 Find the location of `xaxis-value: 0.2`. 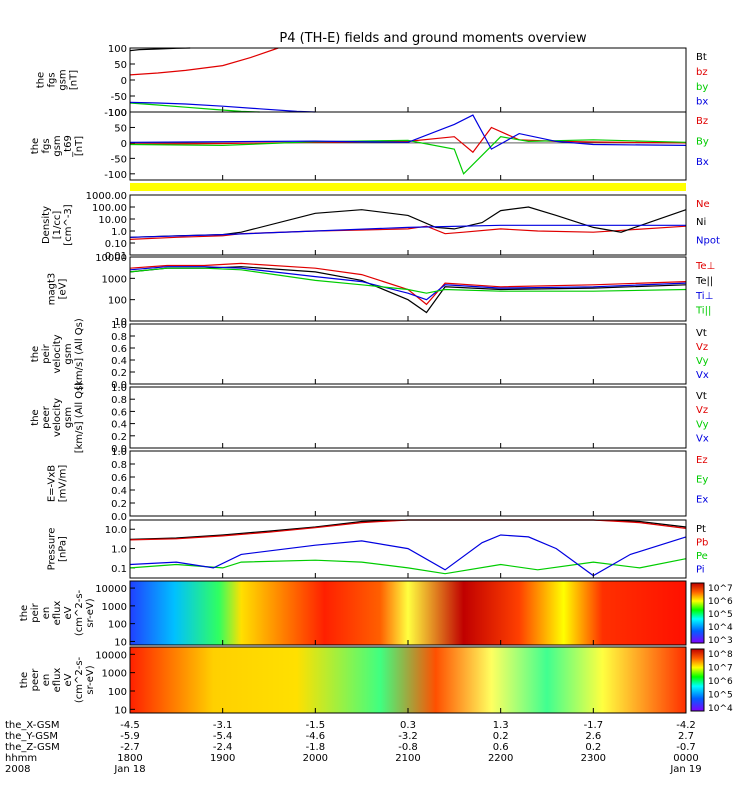

xaxis-value: 0.2 is located at coordinates (501, 736).